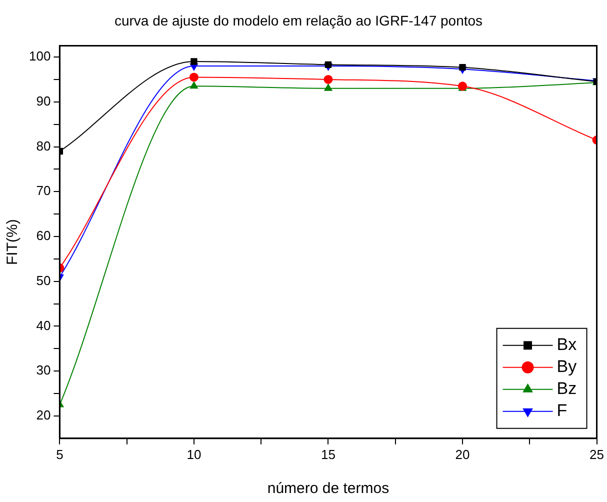  Describe the element at coordinates (43, 370) in the screenshot. I see `y-tick-label: 30` at that location.